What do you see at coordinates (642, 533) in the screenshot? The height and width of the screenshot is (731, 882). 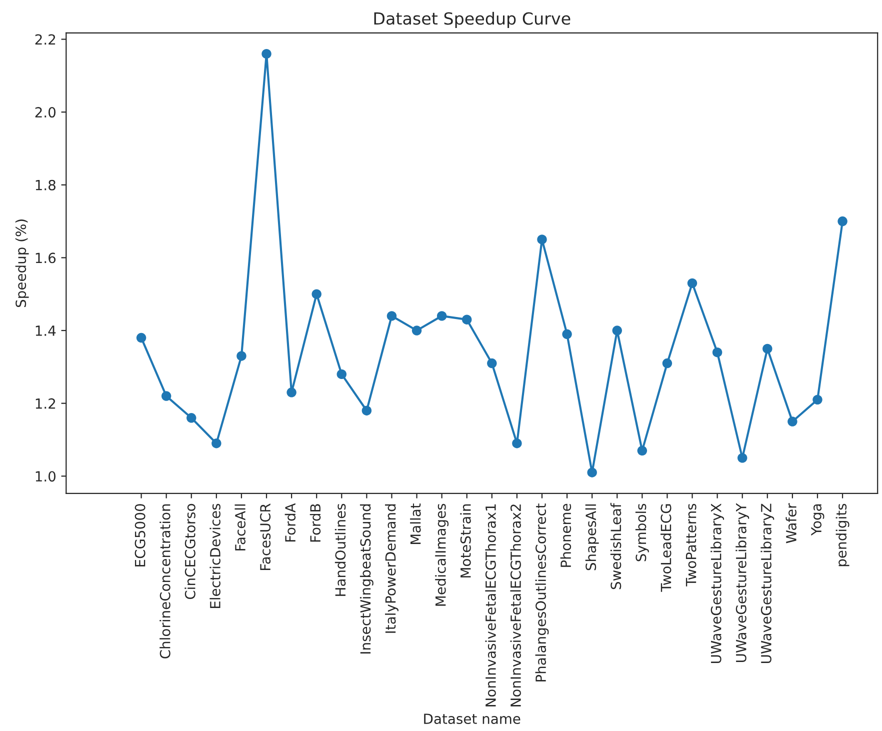 I see `x-tick-label: Symbols` at bounding box center [642, 533].